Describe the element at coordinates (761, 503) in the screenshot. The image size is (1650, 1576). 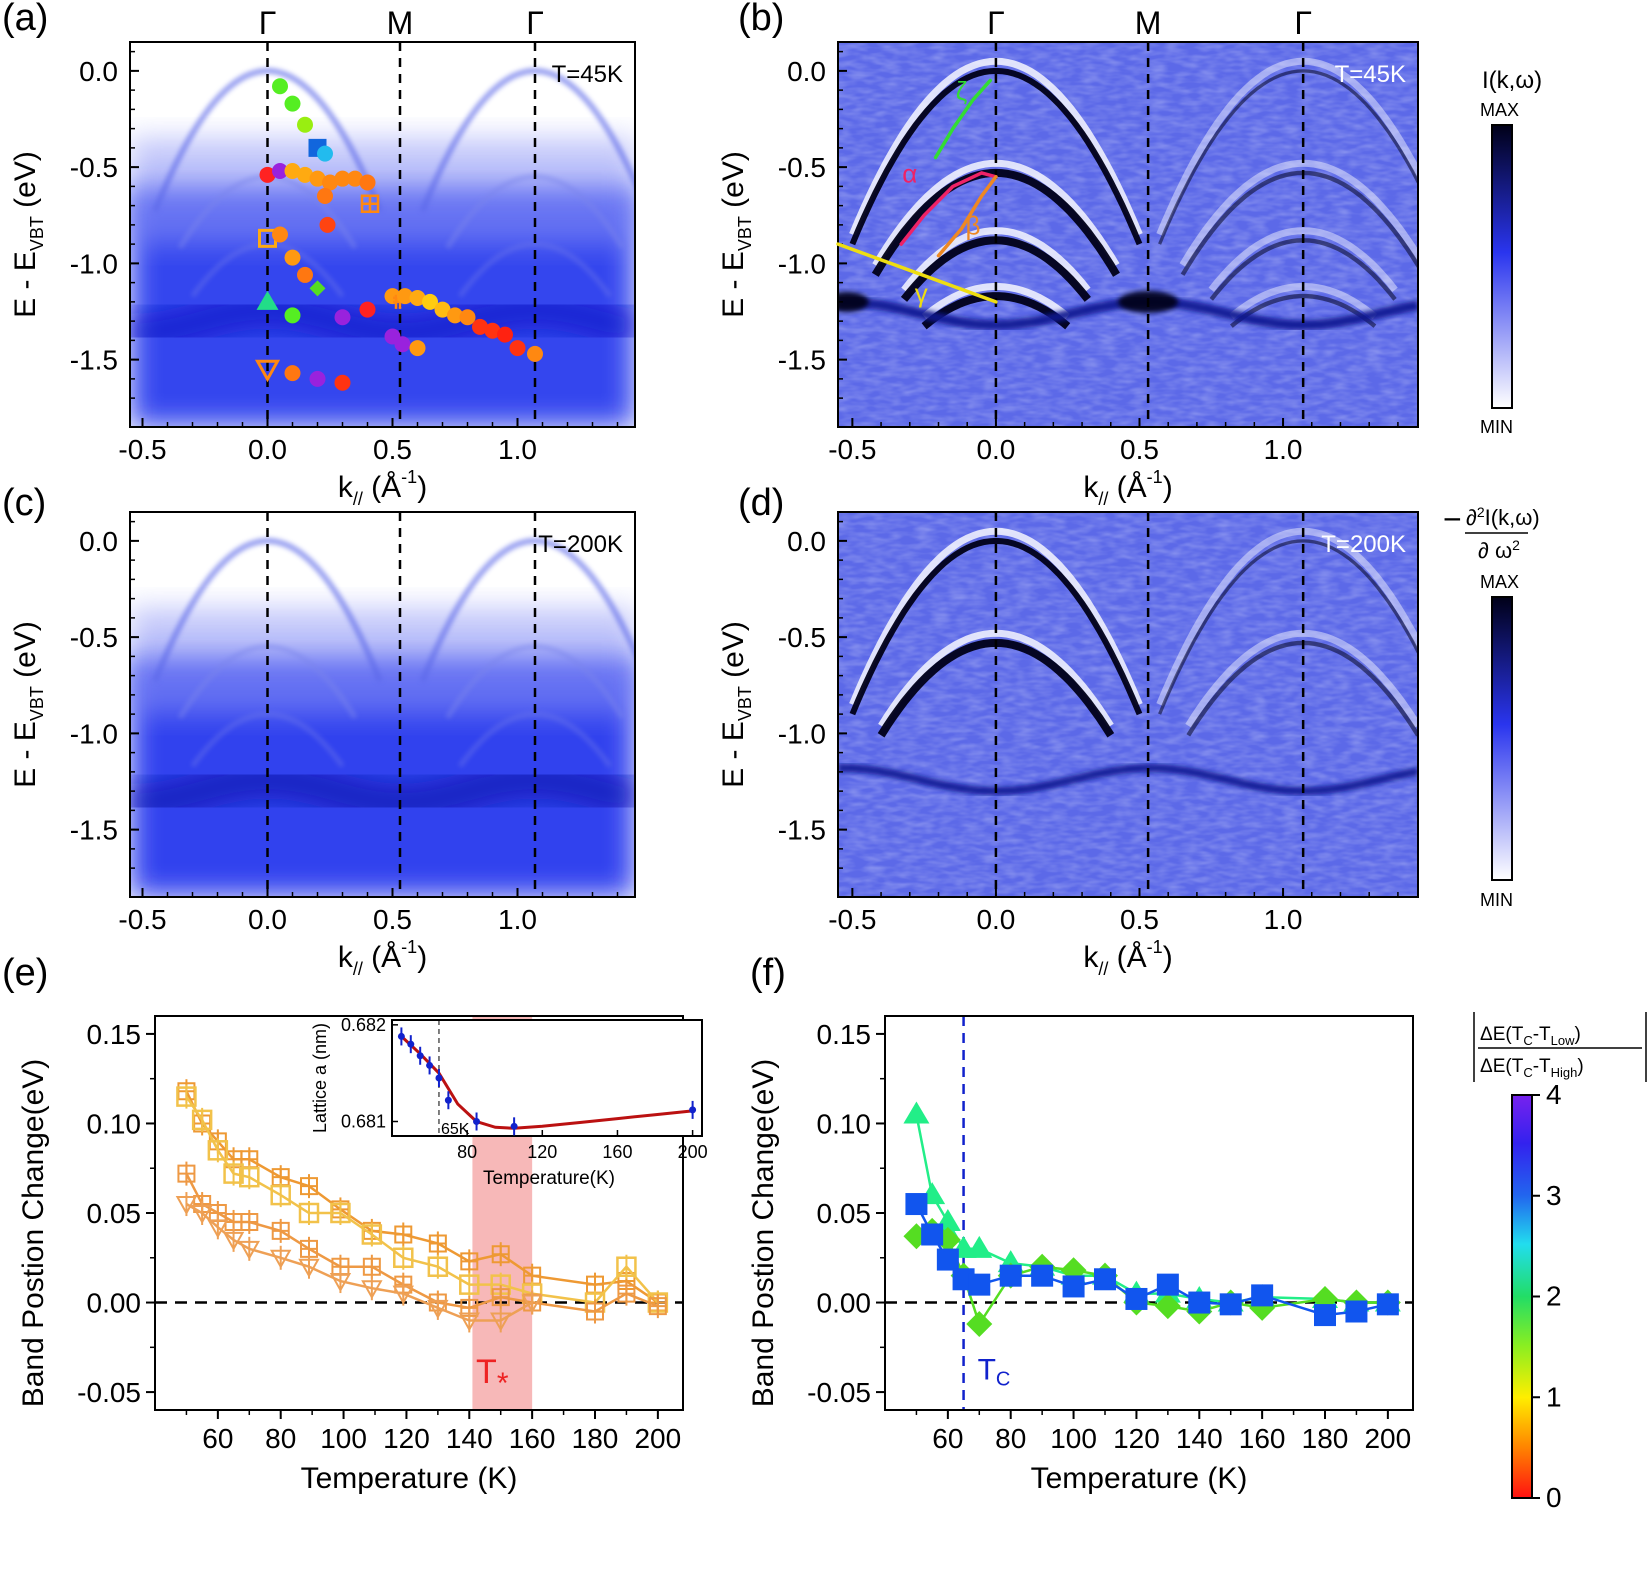
I see `panel-label-d: (d)` at that location.